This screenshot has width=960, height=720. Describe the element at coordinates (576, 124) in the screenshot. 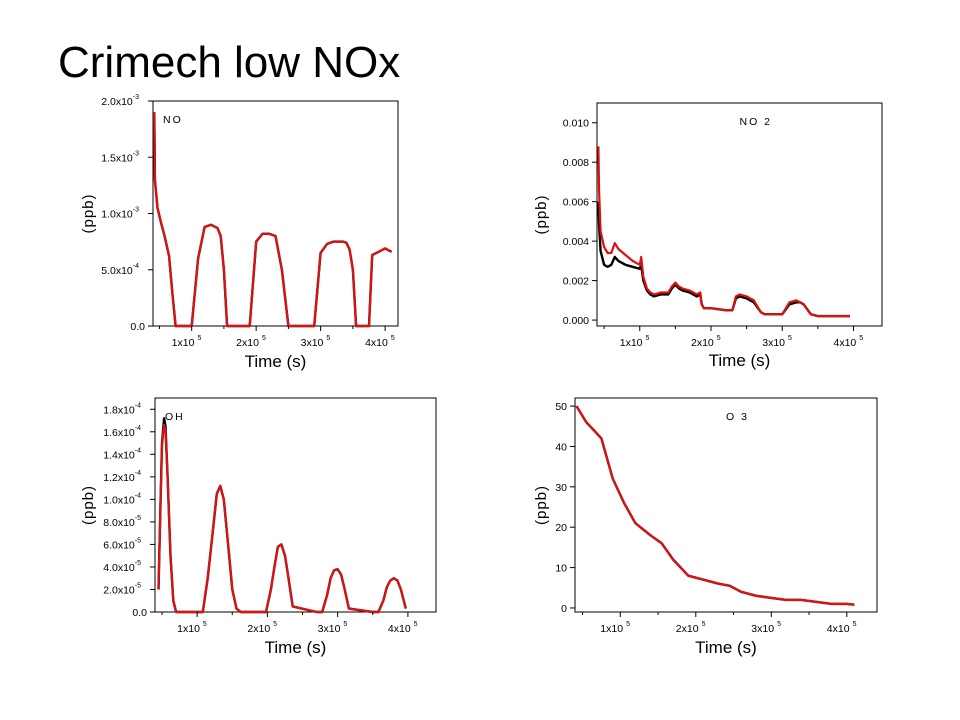

I see `y-tick-label: 0.010` at that location.